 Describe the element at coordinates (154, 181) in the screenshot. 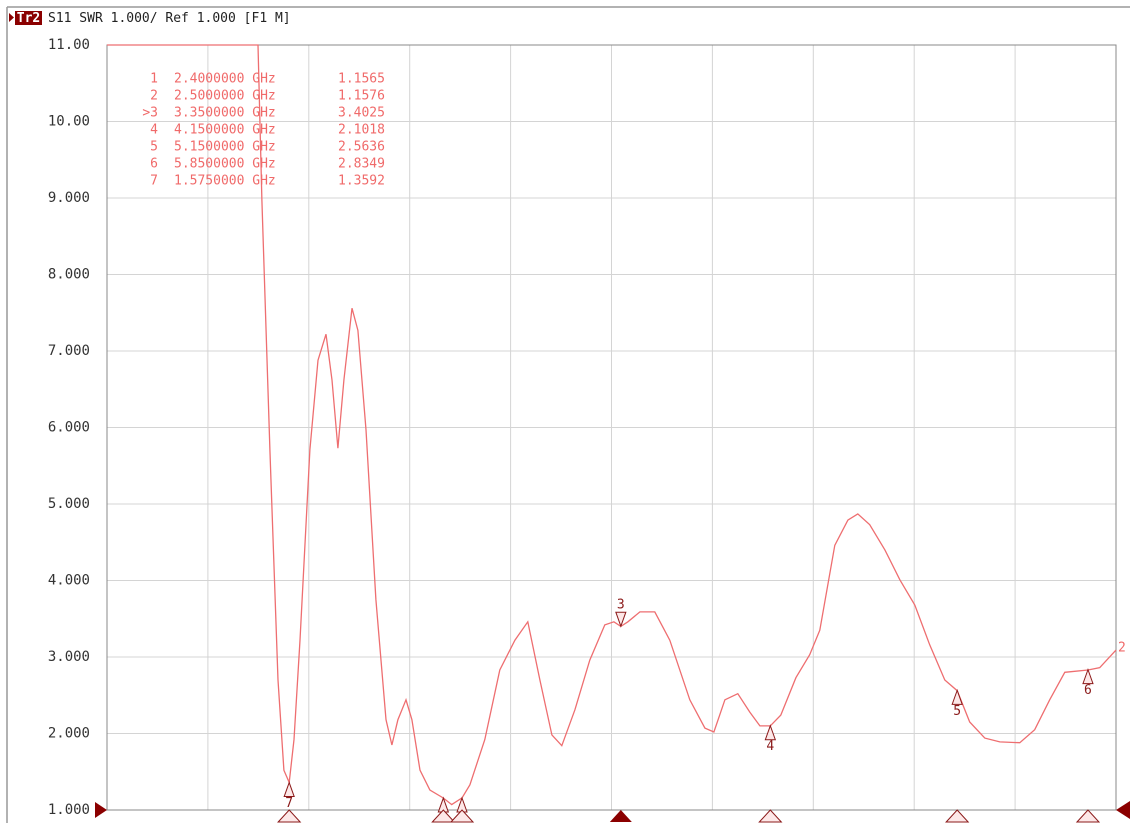

I see `marker-list-label: 7` at that location.